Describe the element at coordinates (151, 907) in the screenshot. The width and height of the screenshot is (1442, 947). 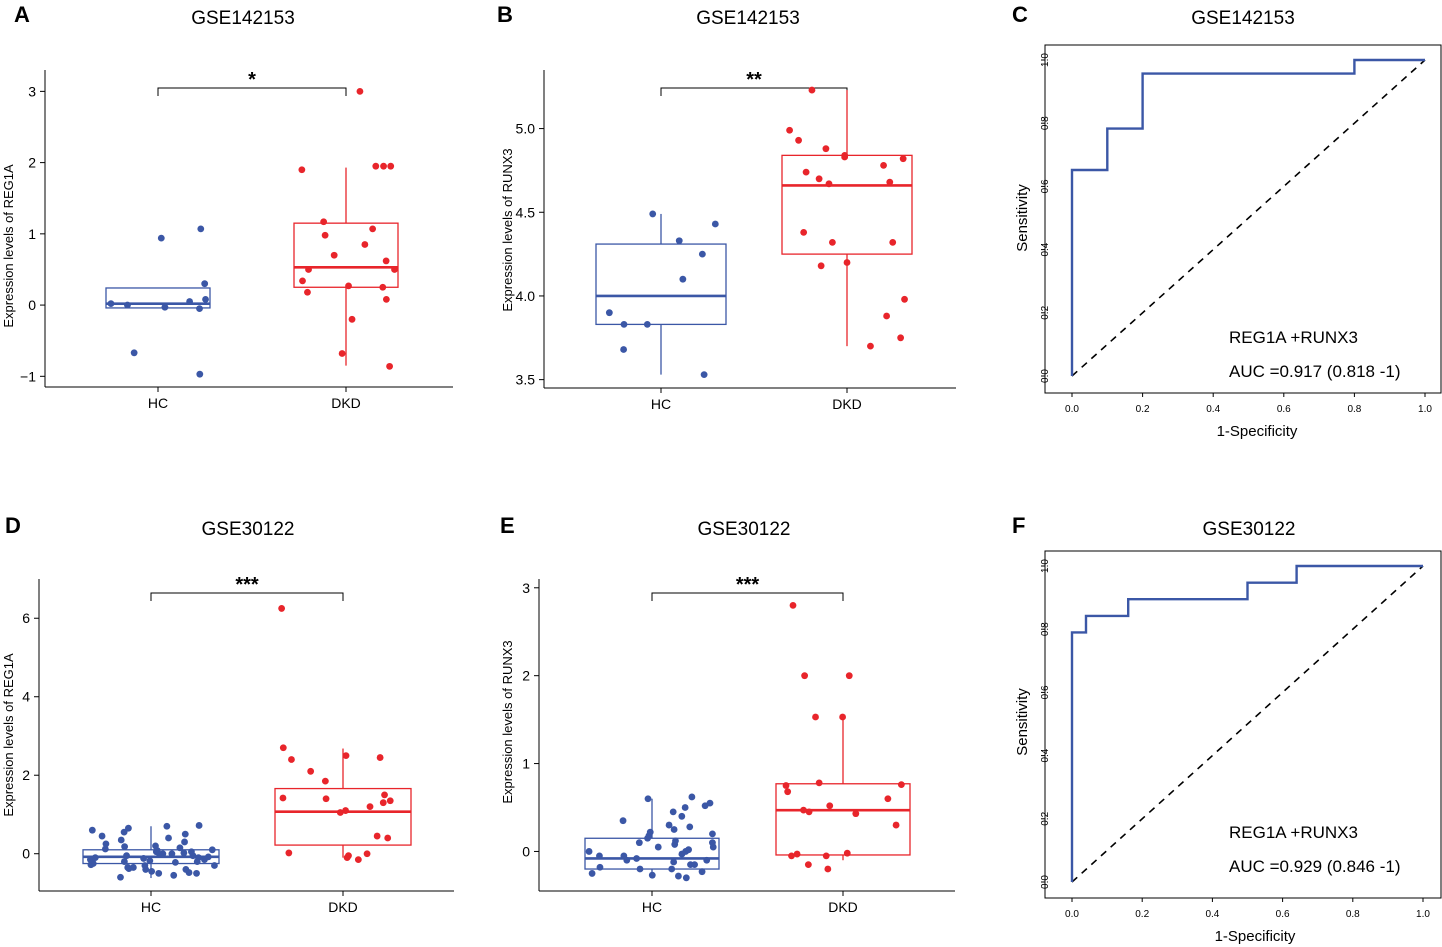
I see `panel-d-x-tick-label: HC` at that location.